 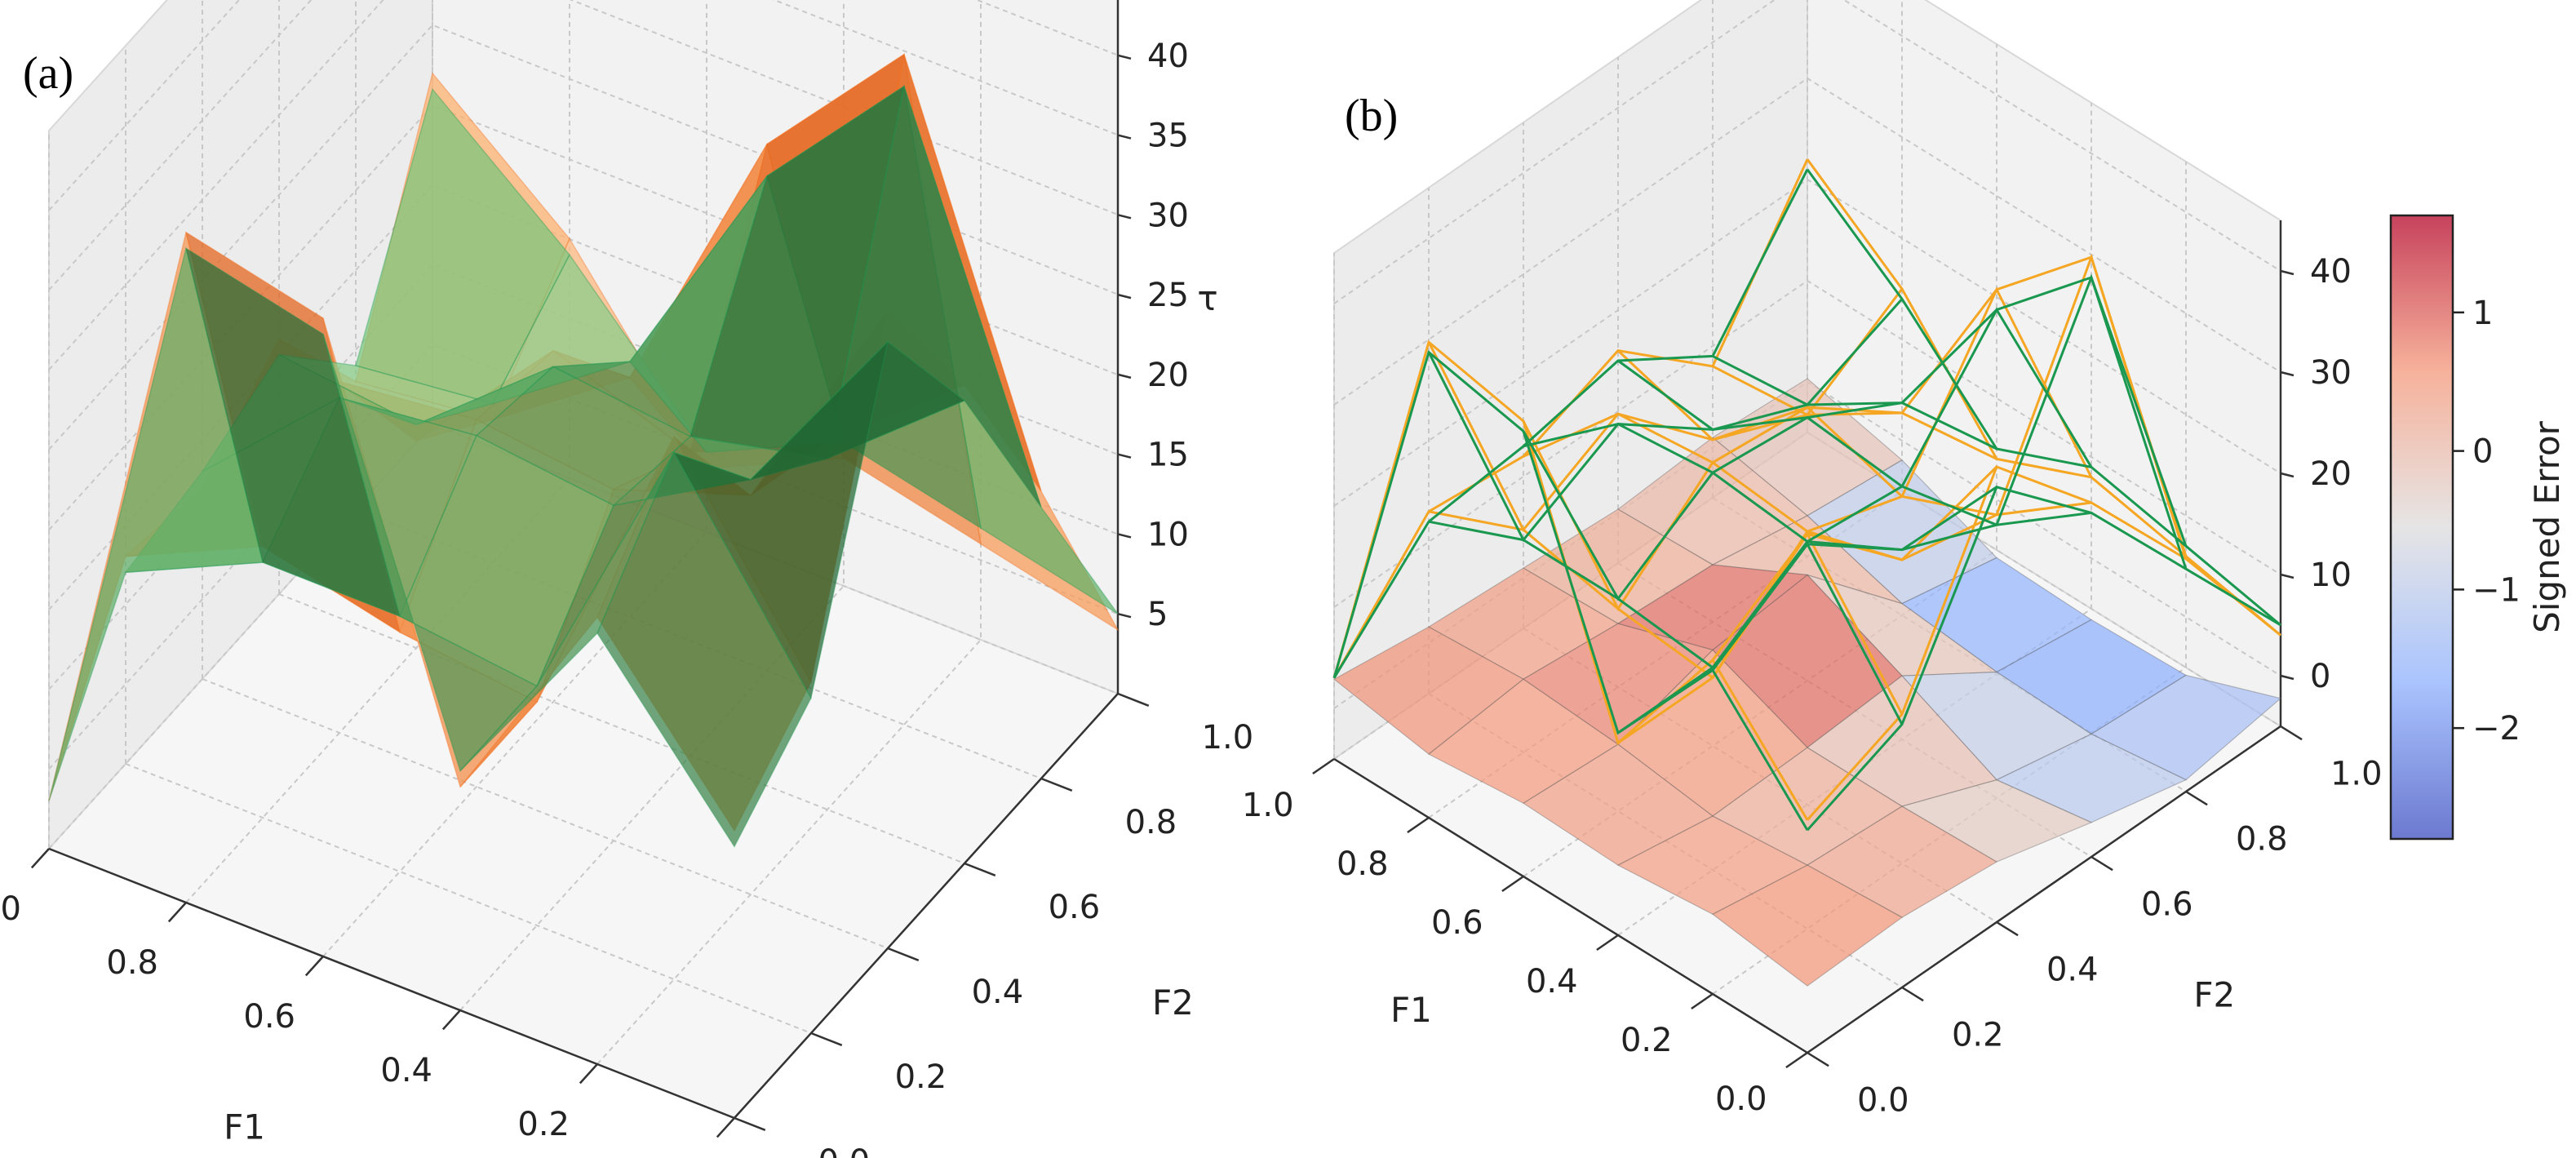 I want to click on colorbar-tick-label: −1, so click(x=2496, y=590).